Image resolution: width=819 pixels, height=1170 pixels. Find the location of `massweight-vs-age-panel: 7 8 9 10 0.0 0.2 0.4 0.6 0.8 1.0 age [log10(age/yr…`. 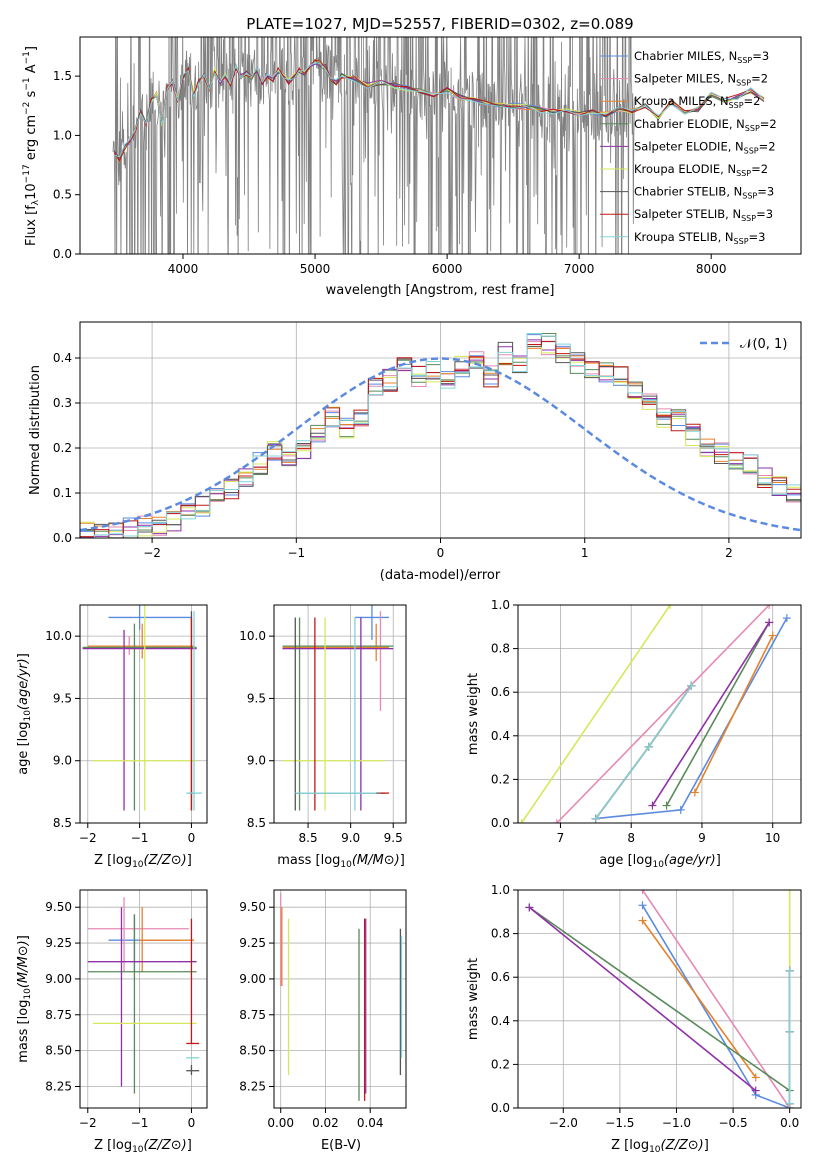

massweight-vs-age-panel: 7 8 9 10 0.0 0.2 0.4 0.6 0.8 1.0 age [log10(age/yr… is located at coordinates (634, 734).